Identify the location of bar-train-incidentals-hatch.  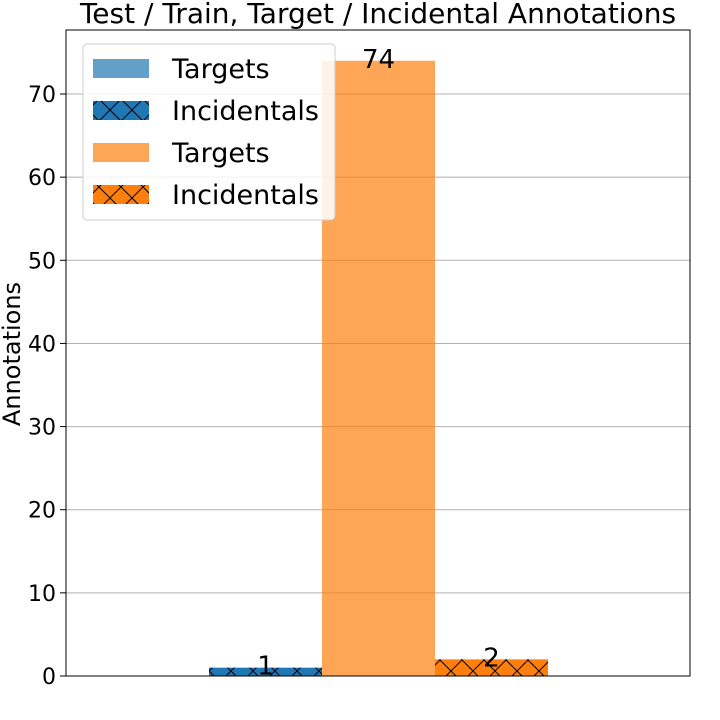
(491, 667).